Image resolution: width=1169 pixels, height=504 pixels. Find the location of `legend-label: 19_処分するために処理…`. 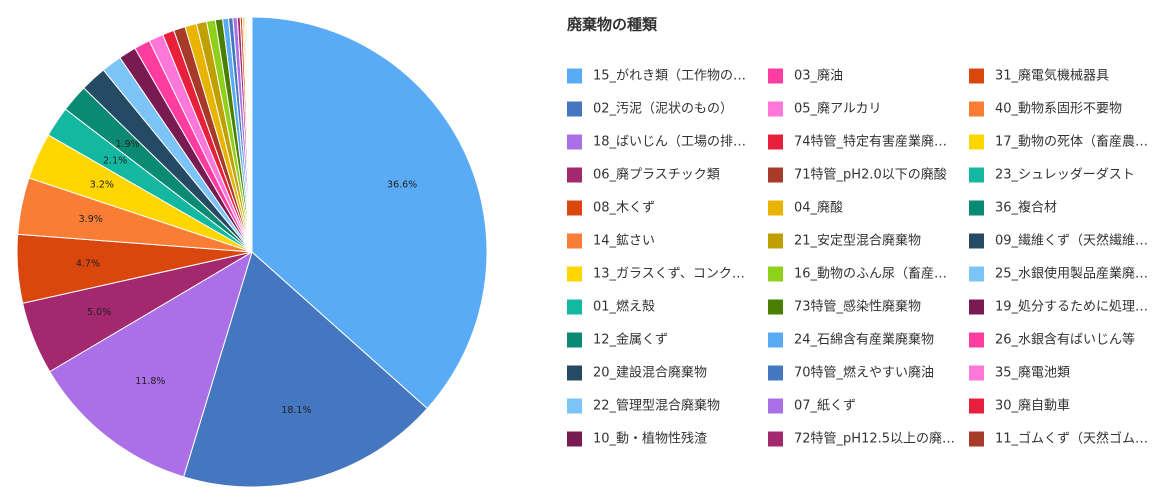

legend-label: 19_処分するために処理… is located at coordinates (1071, 307).